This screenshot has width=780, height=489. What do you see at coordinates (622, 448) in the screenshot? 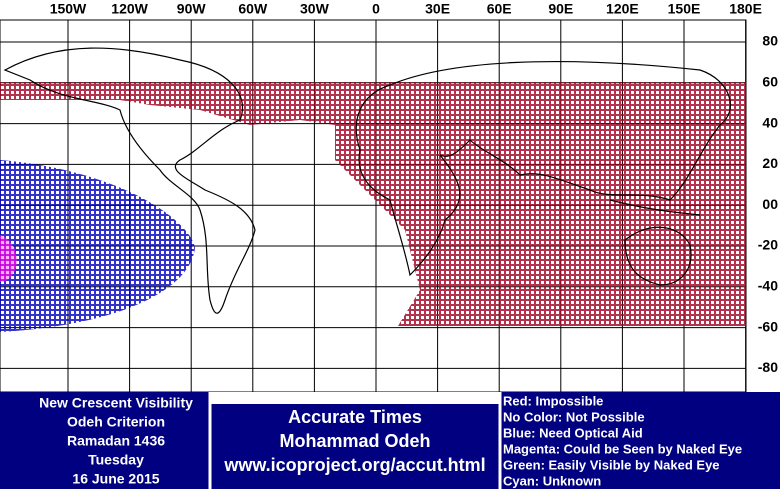
I see `legend-entry: Magenta: Could be Seen by Naked Eye` at bounding box center [622, 448].